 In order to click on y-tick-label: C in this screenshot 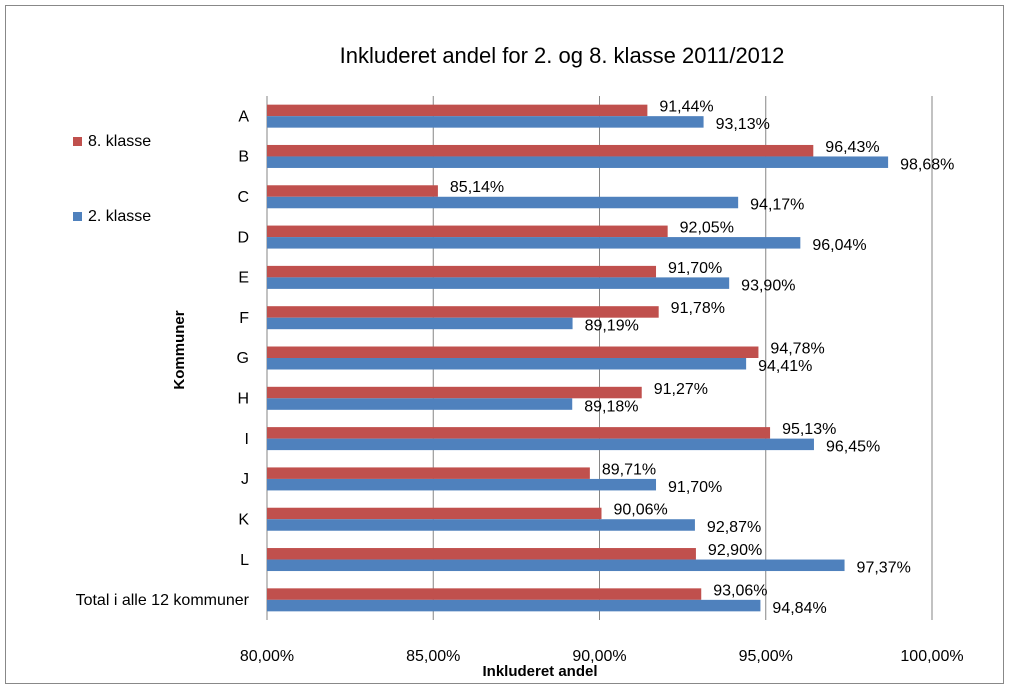, I will do `click(243, 197)`.